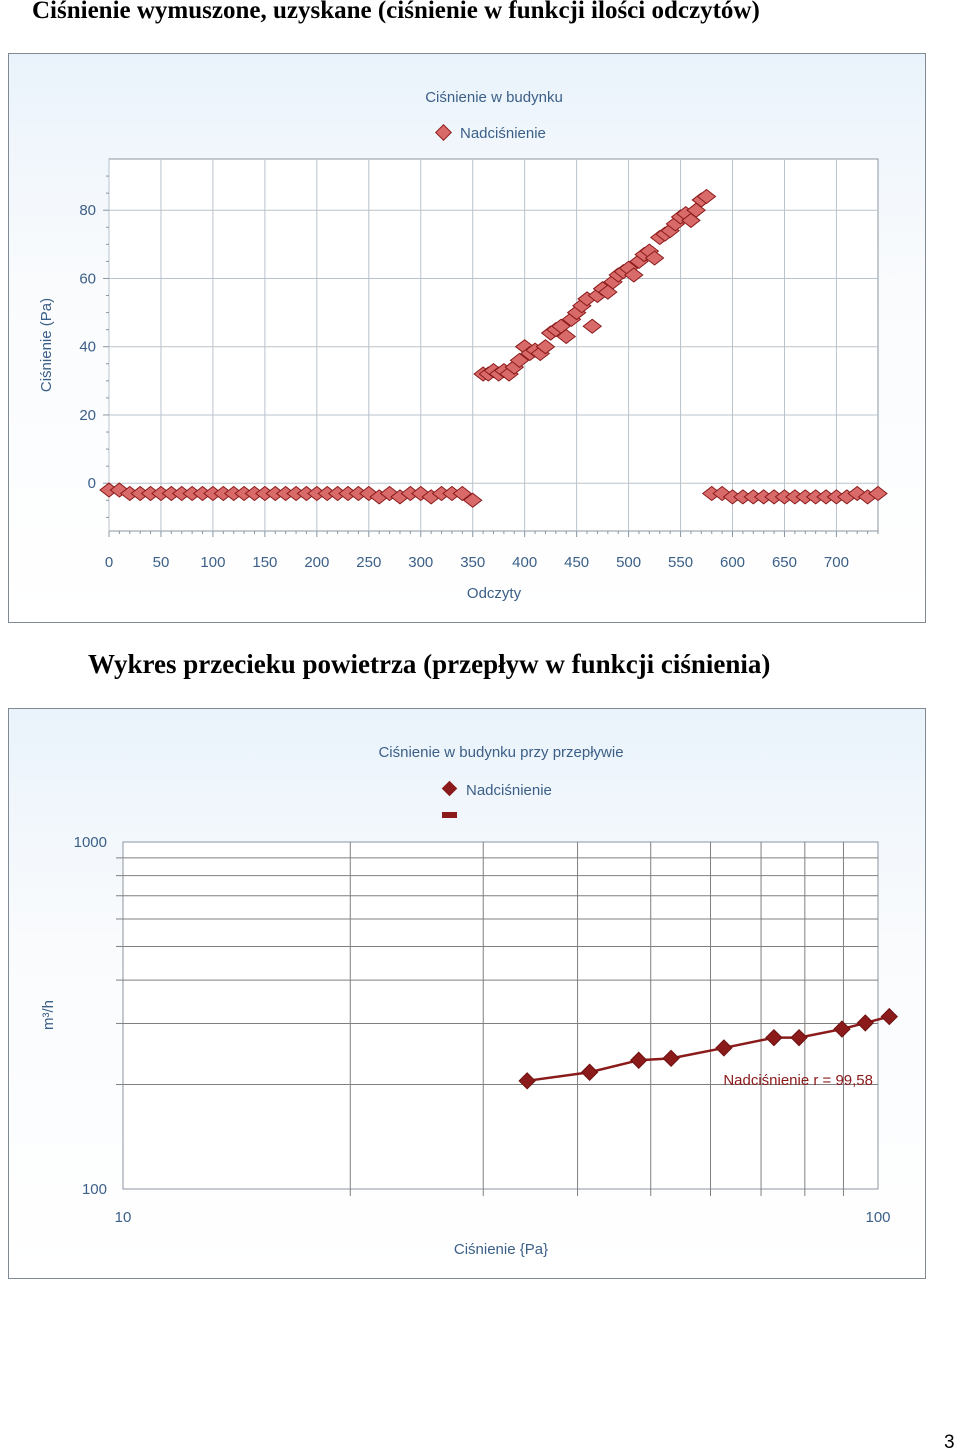 Image resolution: width=960 pixels, height=1456 pixels. I want to click on page-number: 3, so click(949, 1442).